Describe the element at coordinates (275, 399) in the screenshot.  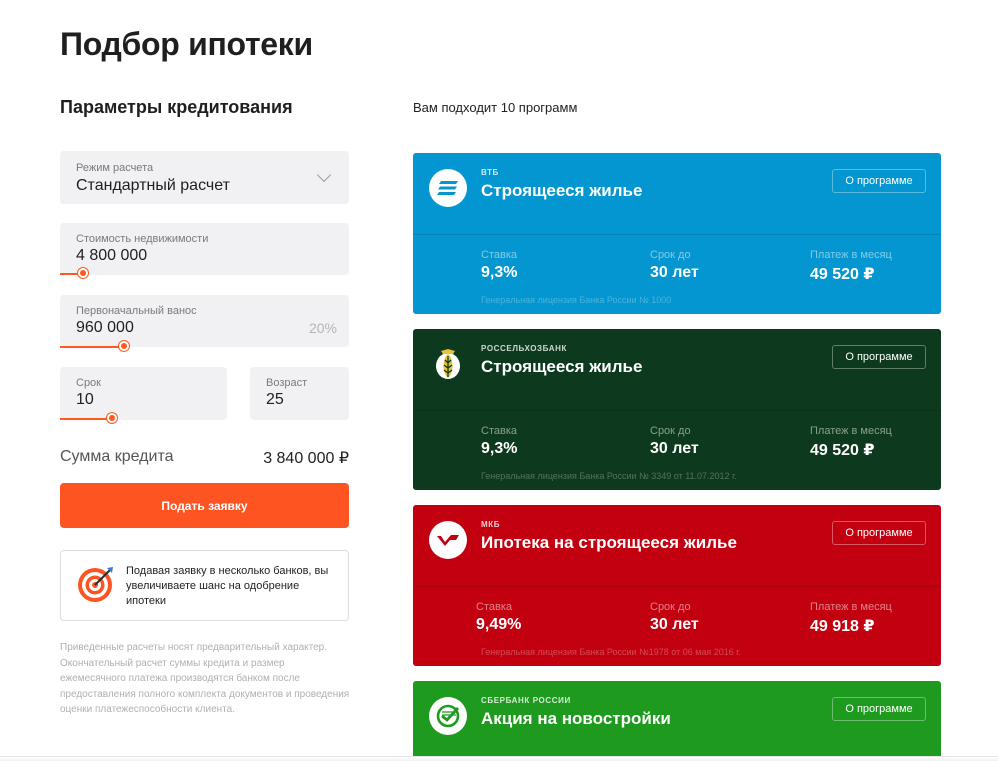
I see `age-value: 25` at that location.